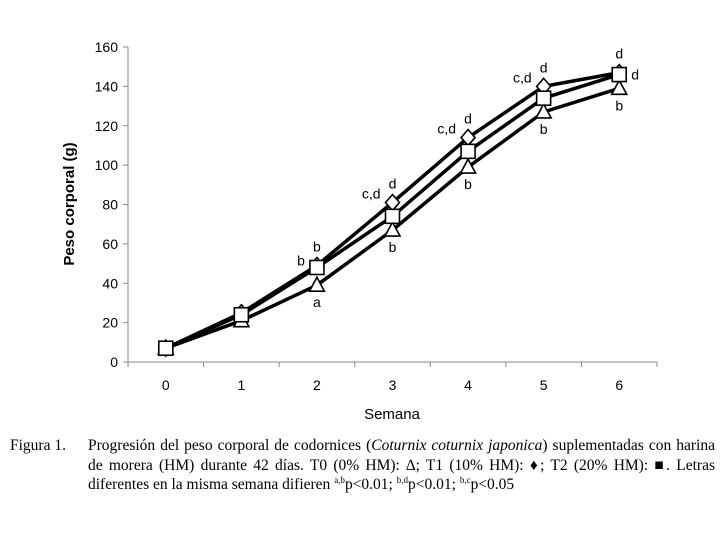 This screenshot has height=539, width=728. What do you see at coordinates (107, 165) in the screenshot?
I see `y-tick-label: 100` at bounding box center [107, 165].